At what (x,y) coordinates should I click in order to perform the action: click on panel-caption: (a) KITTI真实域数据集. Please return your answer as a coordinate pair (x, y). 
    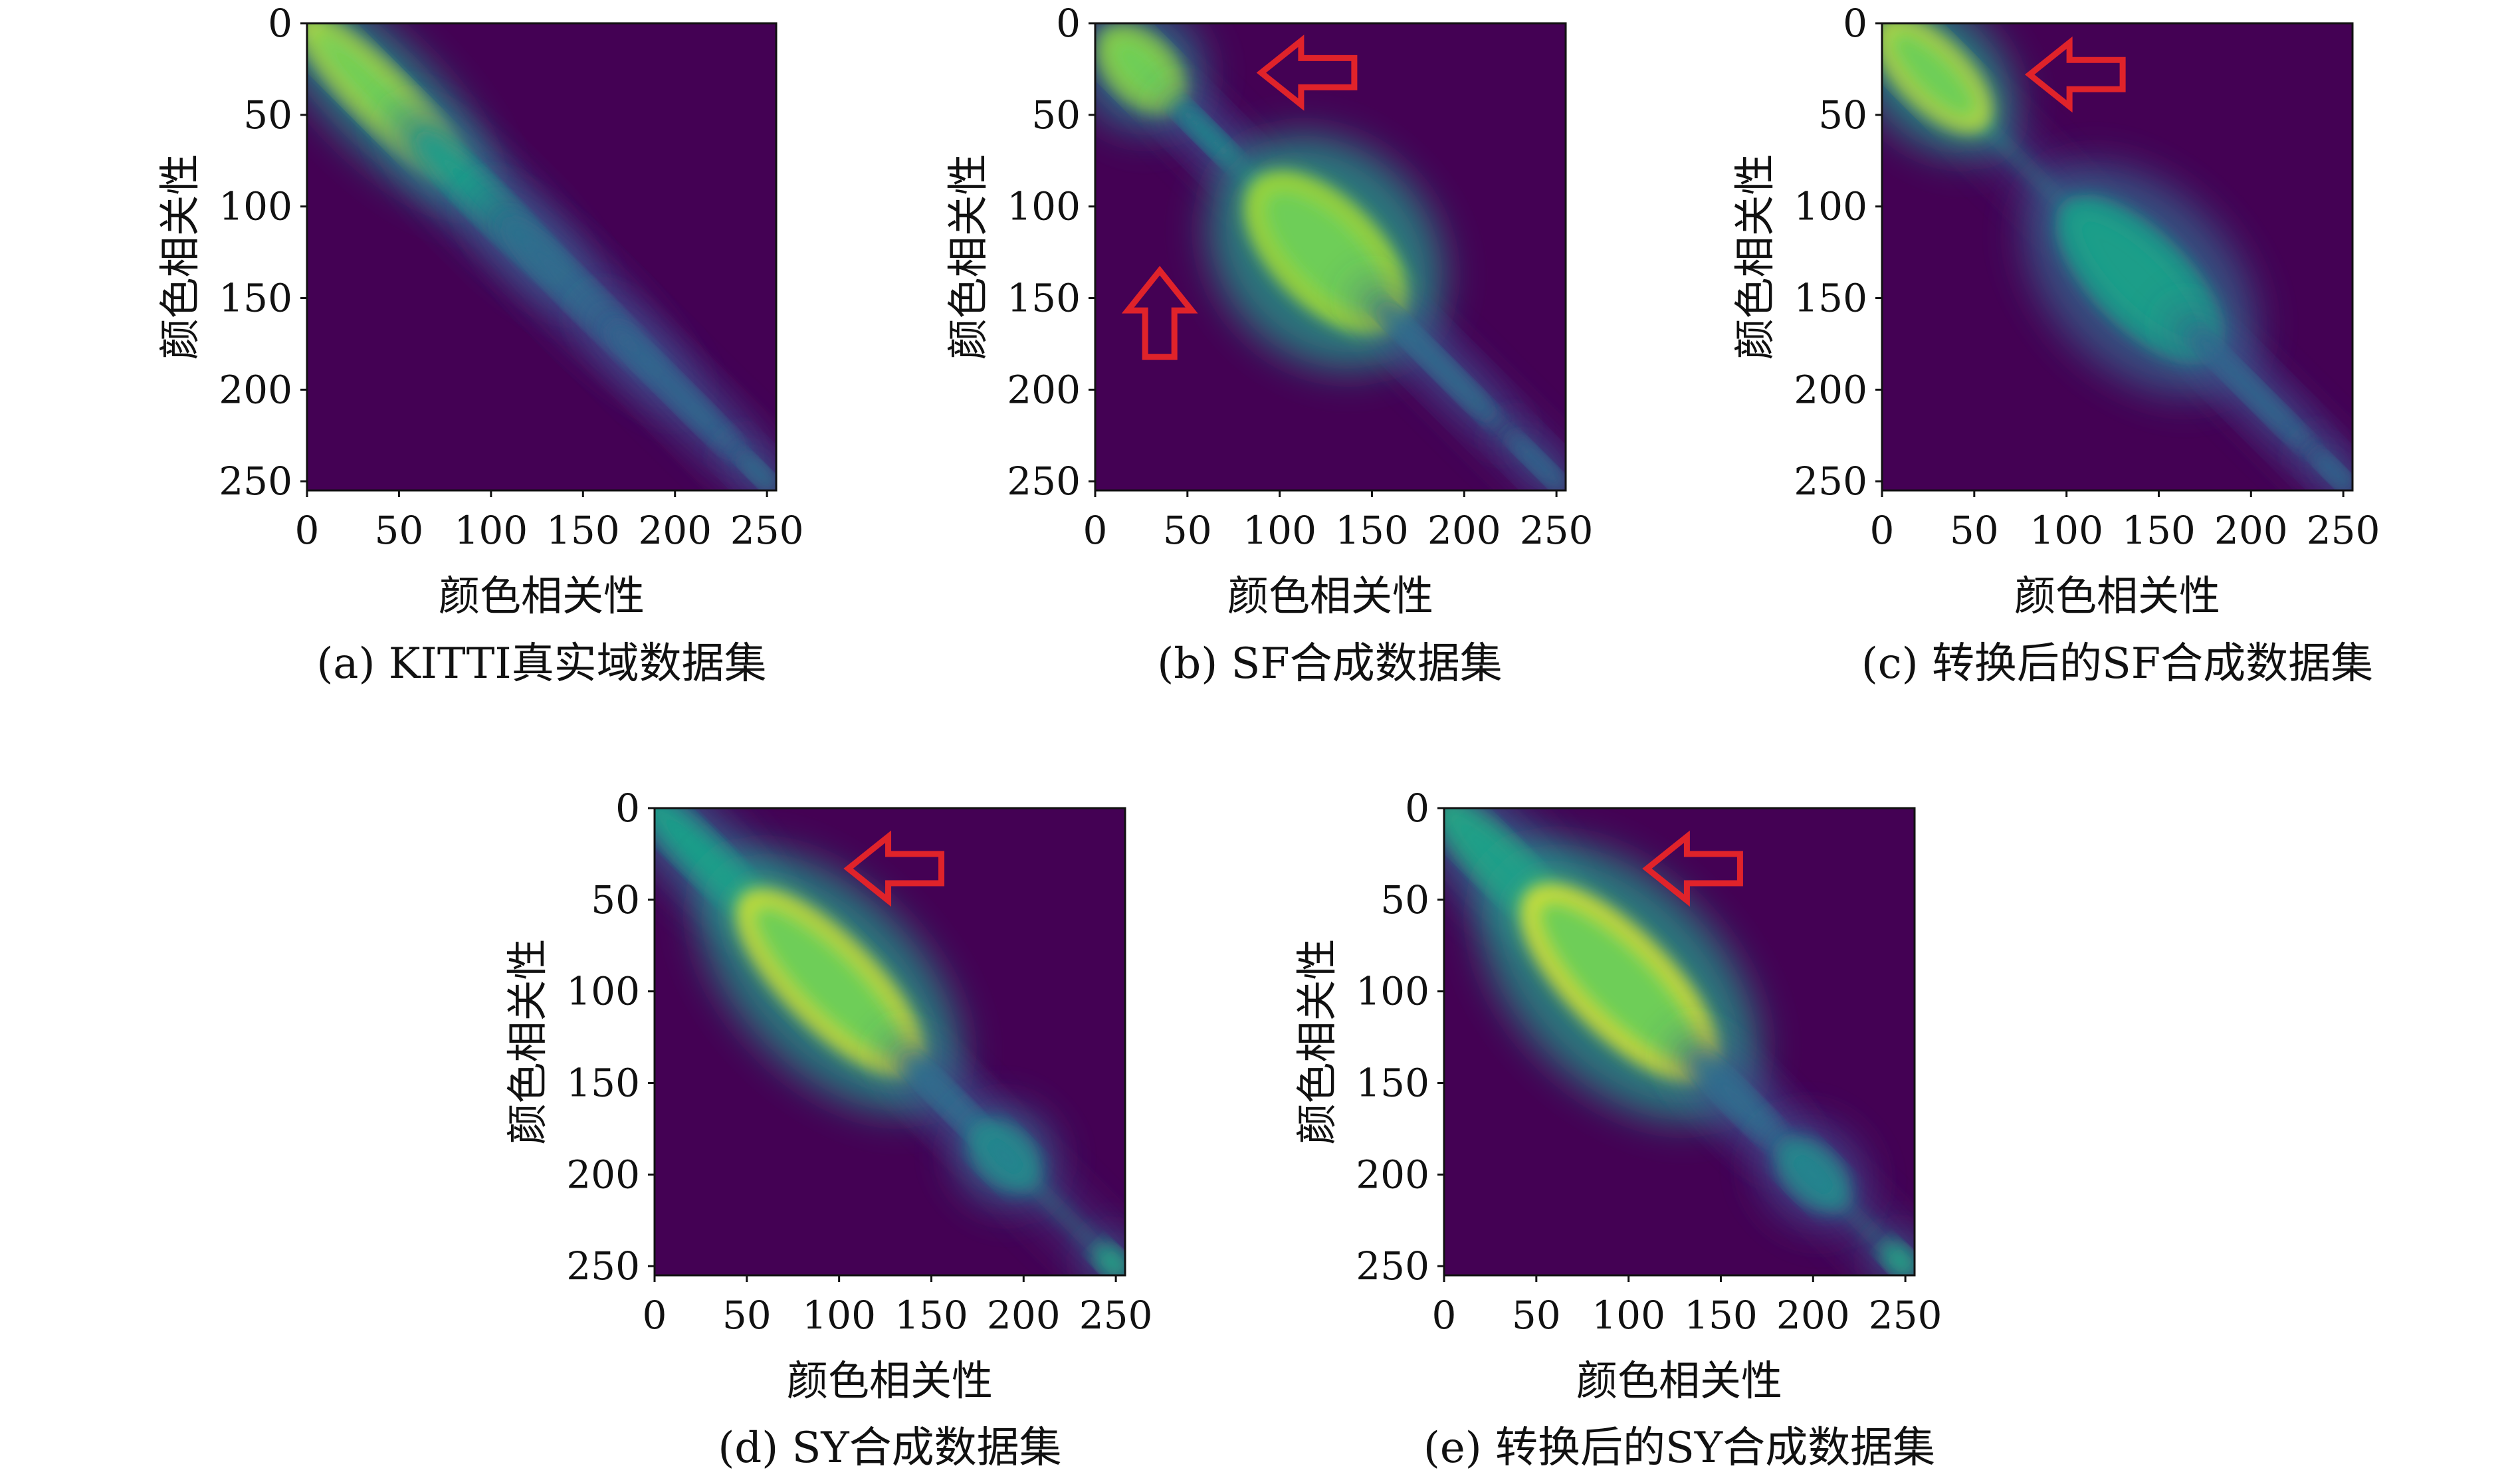
    Looking at the image, I should click on (541, 664).